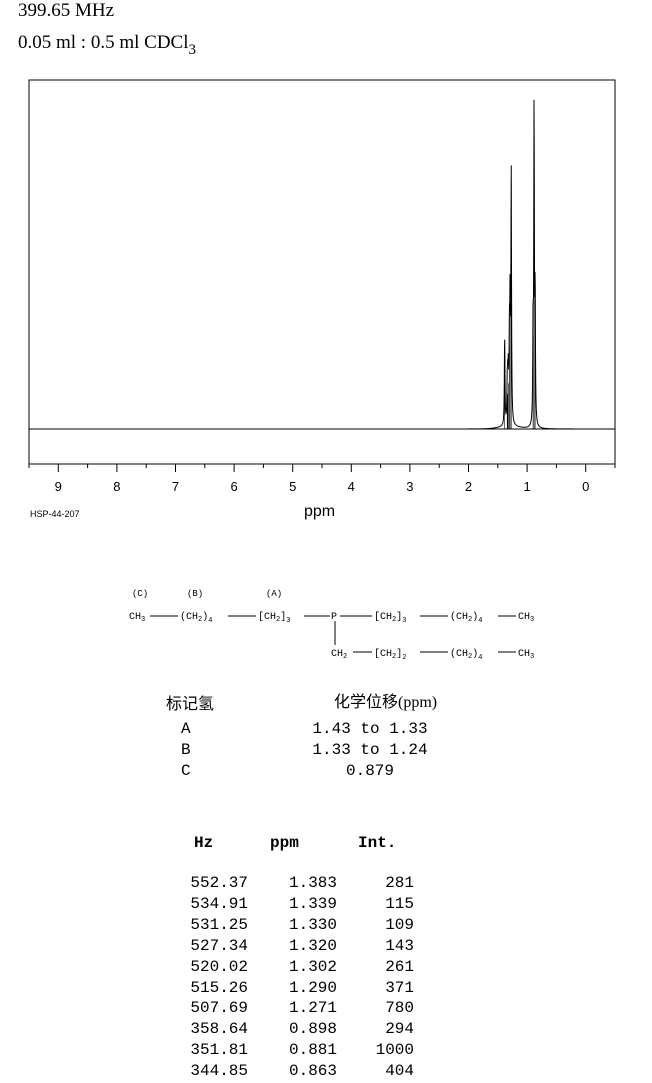 Image resolution: width=652 pixels, height=1083 pixels. Describe the element at coordinates (312, 945) in the screenshot. I see `cell-ppm: 1.320` at that location.